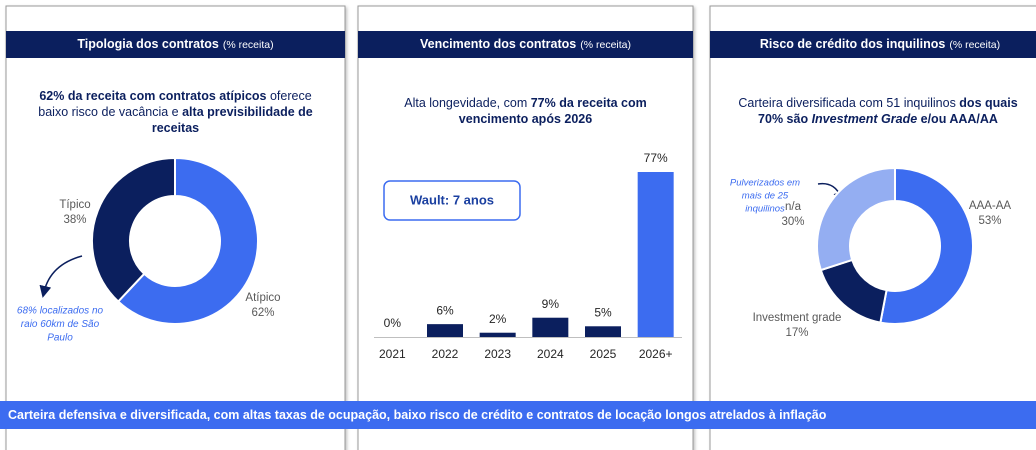 The image size is (1036, 450). Describe the element at coordinates (392, 354) in the screenshot. I see `x-tick-label: 2021` at that location.